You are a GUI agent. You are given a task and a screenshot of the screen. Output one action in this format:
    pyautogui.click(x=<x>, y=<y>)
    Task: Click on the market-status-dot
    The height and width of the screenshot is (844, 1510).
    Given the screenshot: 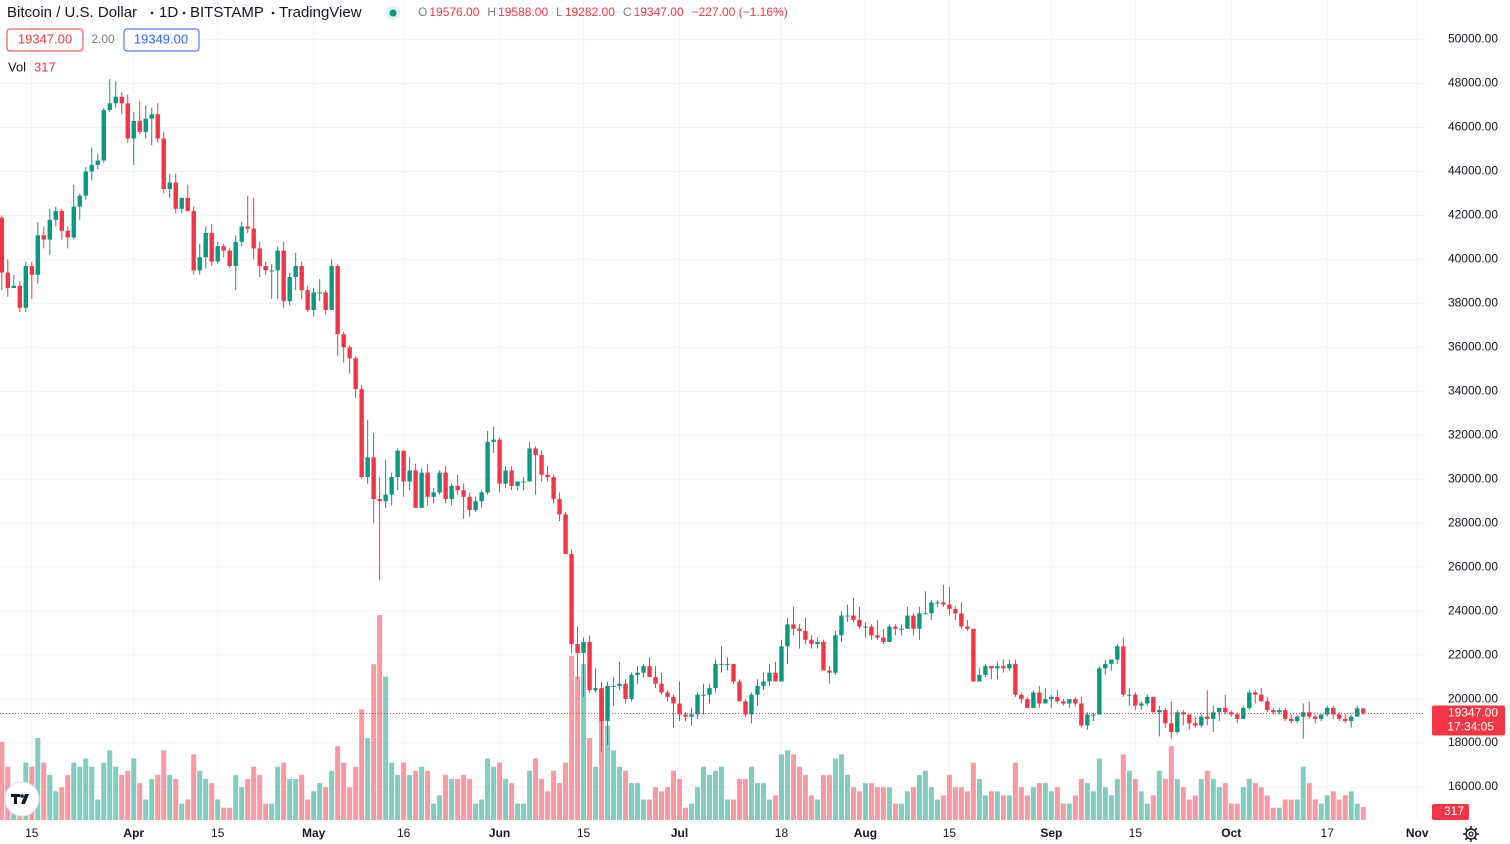 What is the action you would take?
    pyautogui.click(x=393, y=13)
    